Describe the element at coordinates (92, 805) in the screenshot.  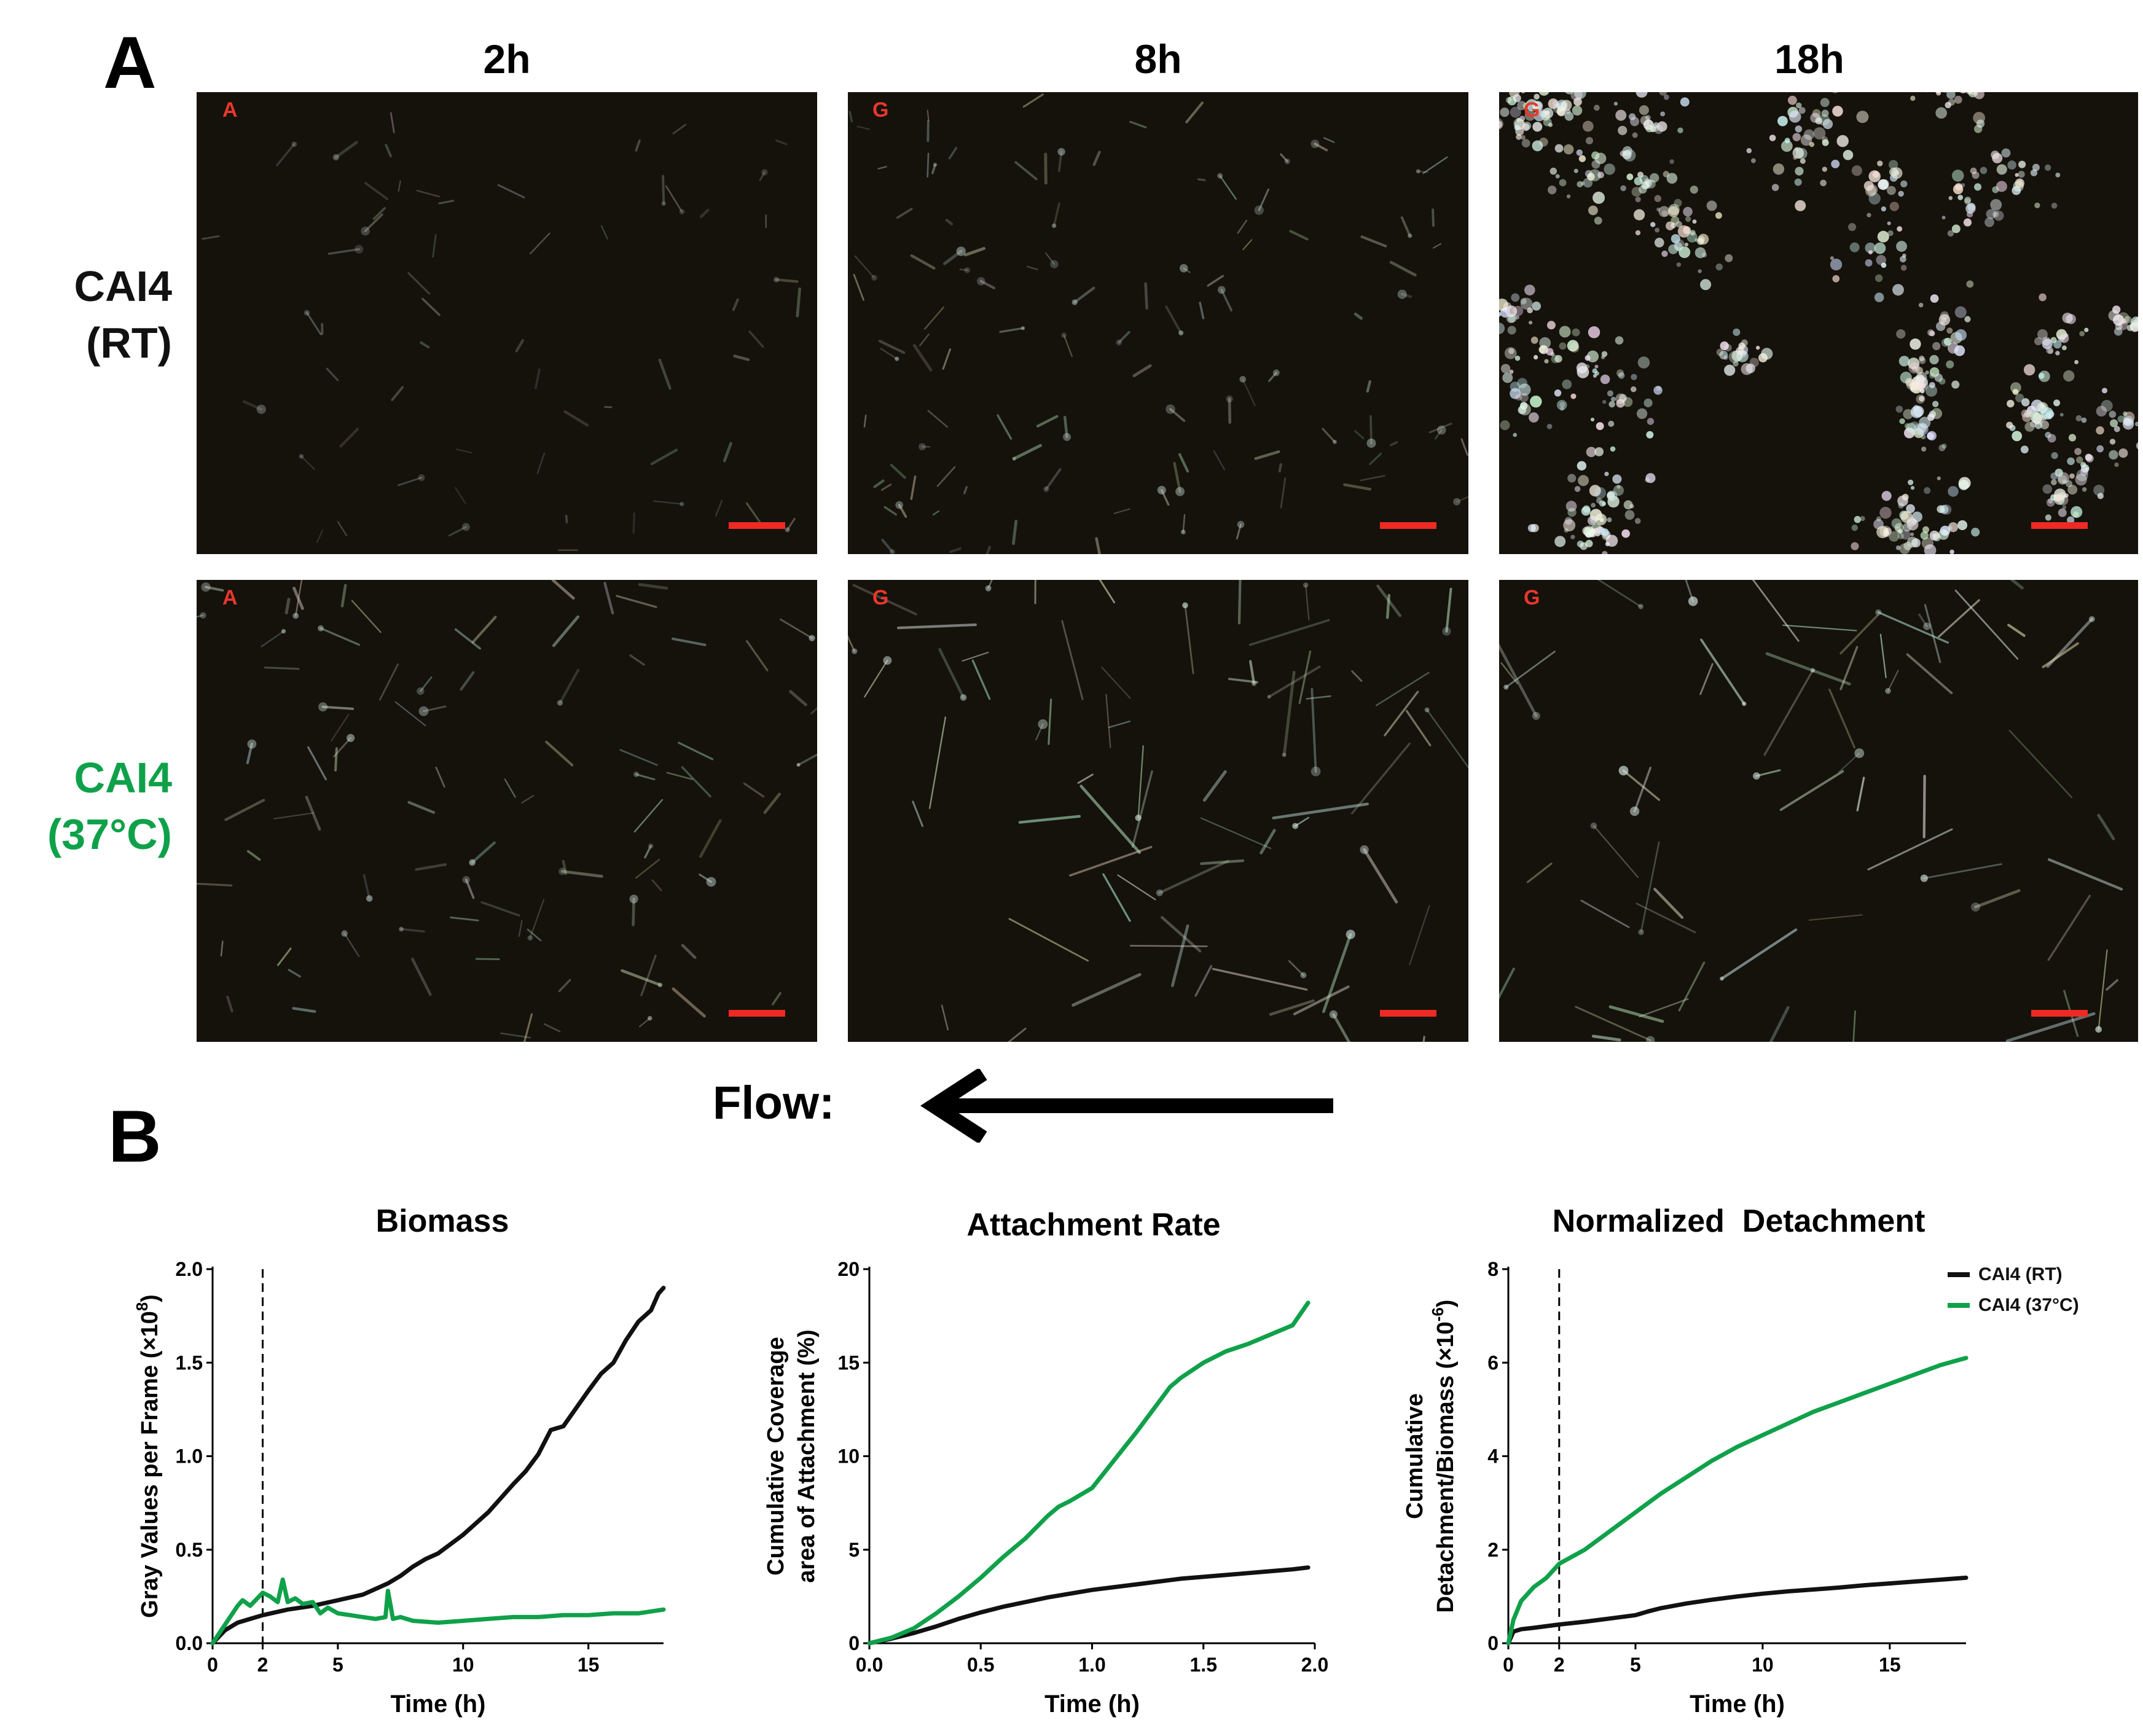
I see `row-label-37c: CAI4 (37°C)` at that location.